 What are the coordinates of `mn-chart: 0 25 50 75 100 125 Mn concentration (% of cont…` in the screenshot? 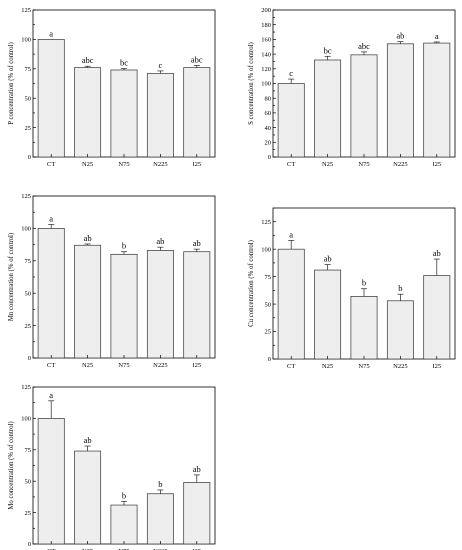 It's located at (112, 281).